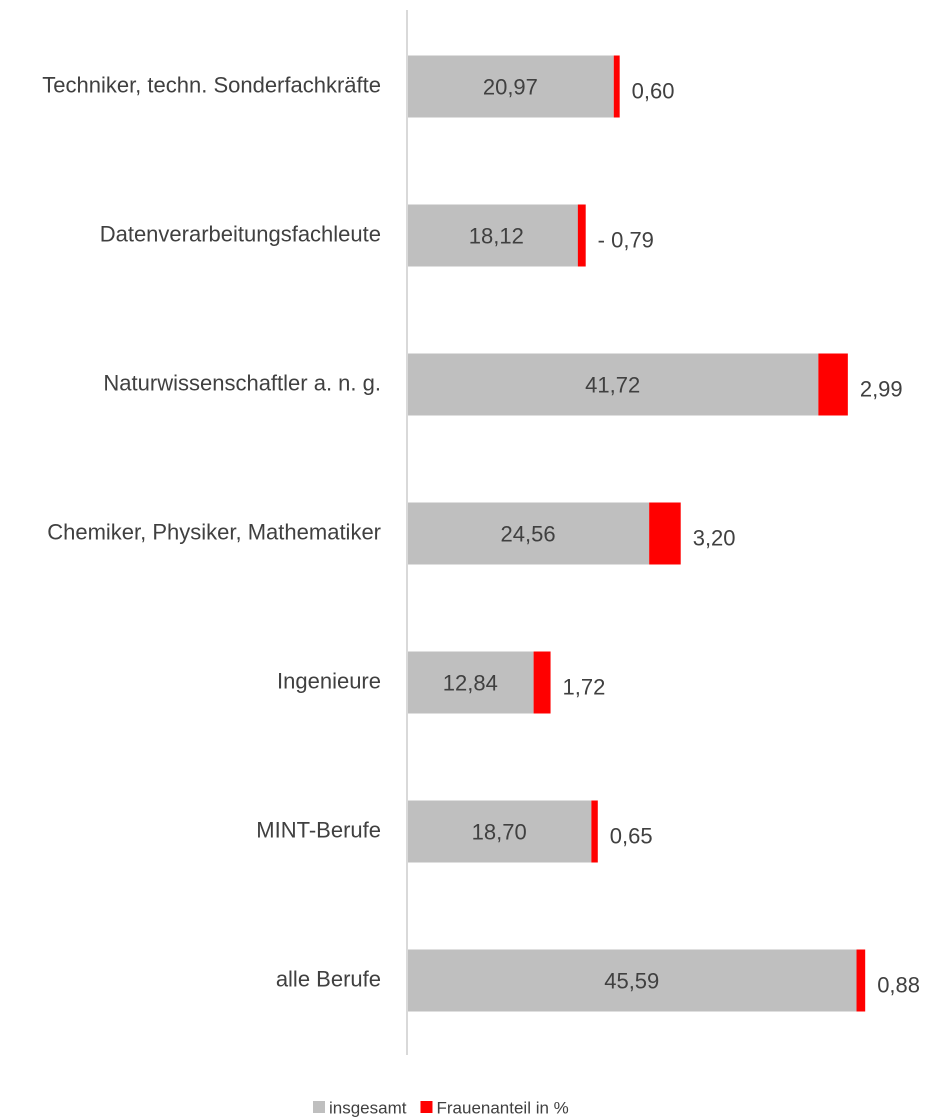 The image size is (925, 1119). I want to click on y-tick-label: MINT-Berufe, so click(318, 829).